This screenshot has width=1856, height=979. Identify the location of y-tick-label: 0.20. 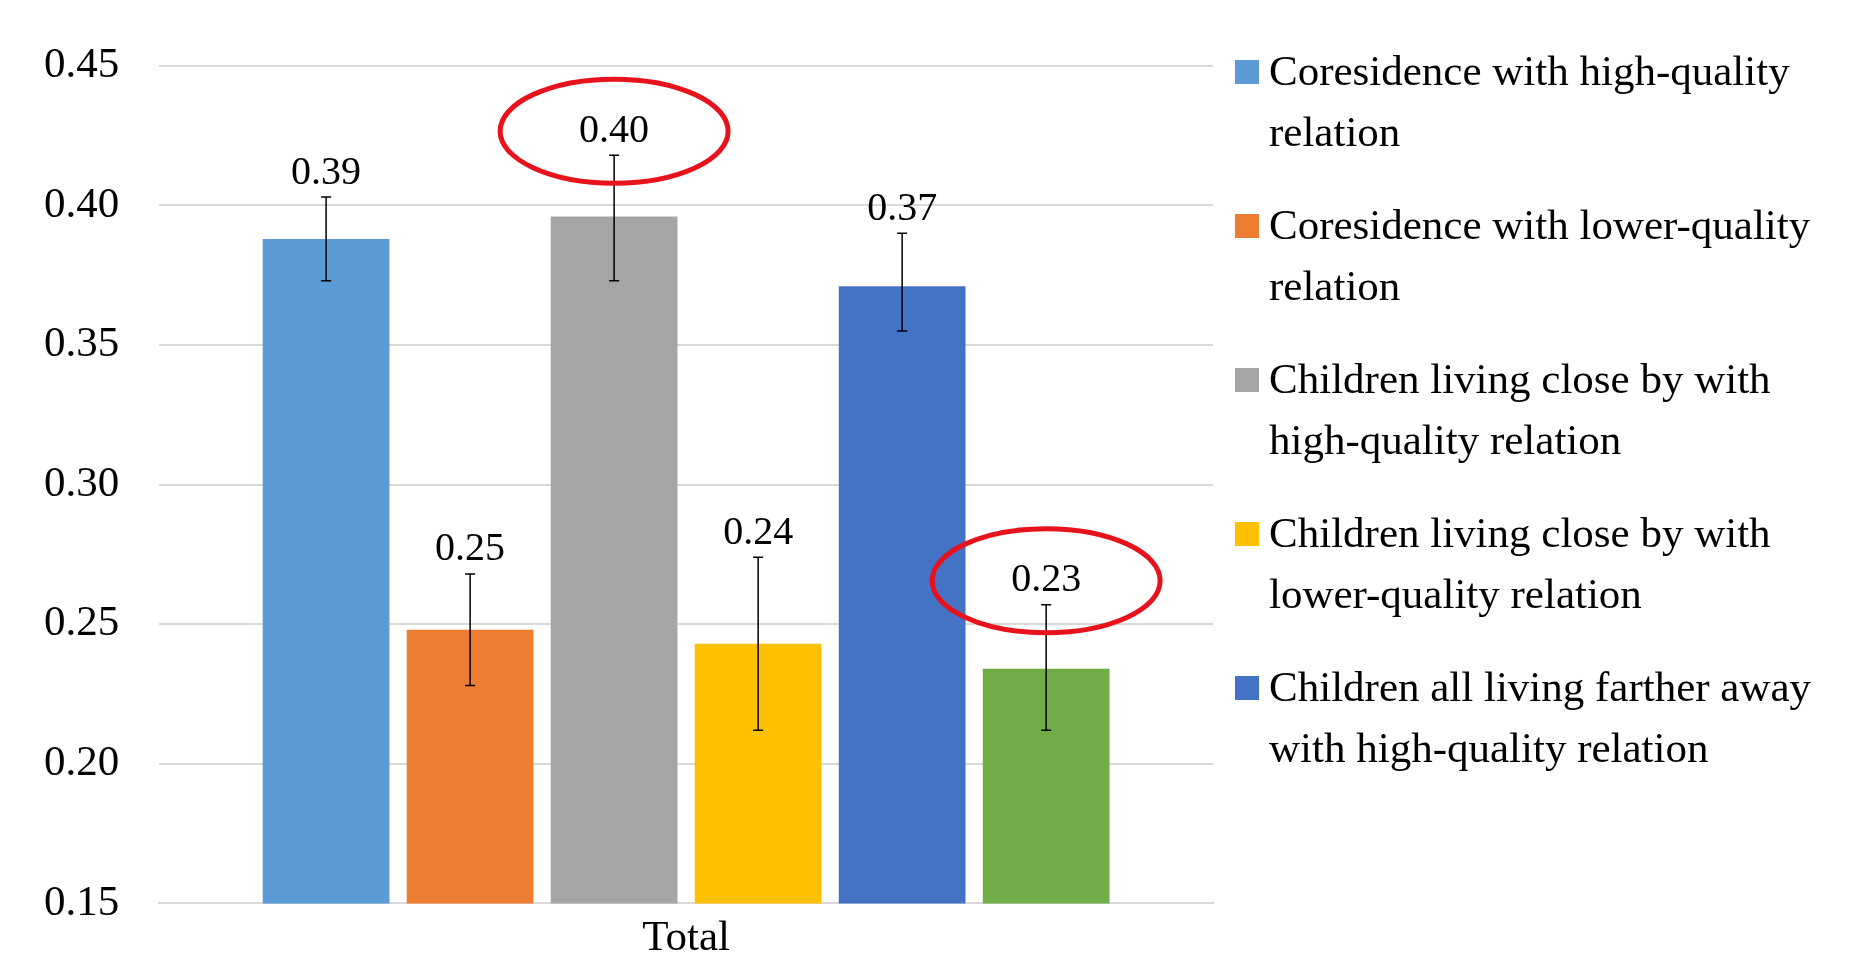
(82, 761).